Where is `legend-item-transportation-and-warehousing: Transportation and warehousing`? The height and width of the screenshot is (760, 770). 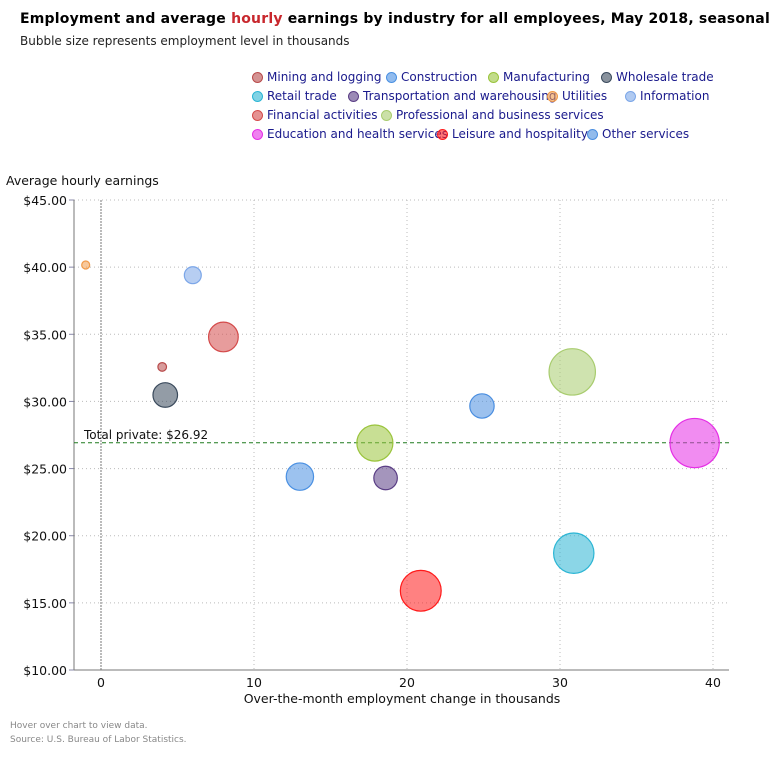 legend-item-transportation-and-warehousing: Transportation and warehousing is located at coordinates (452, 96).